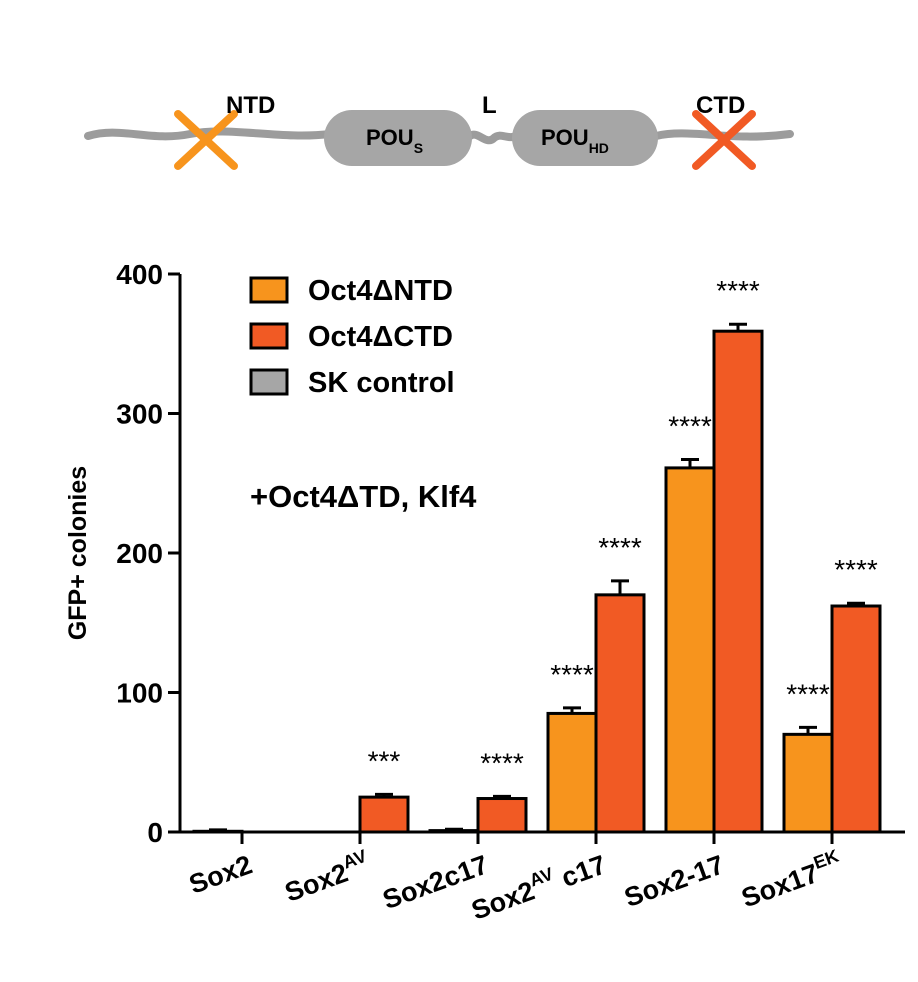 This screenshot has width=918, height=982. I want to click on x-tick-label-base-4: Sox2-17, so click(674, 881).